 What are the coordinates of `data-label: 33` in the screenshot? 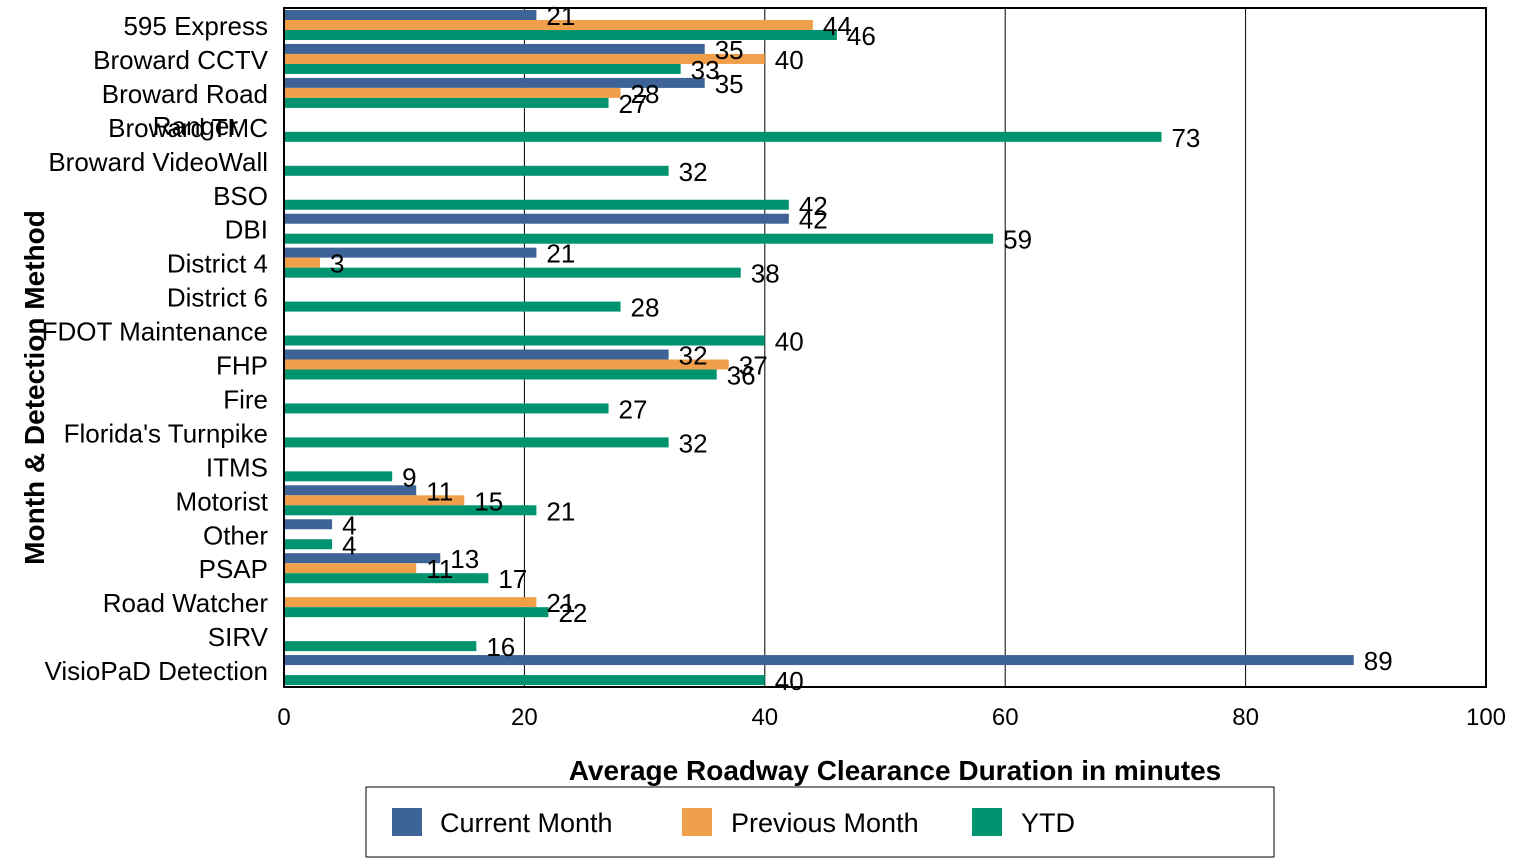 It's located at (705, 70).